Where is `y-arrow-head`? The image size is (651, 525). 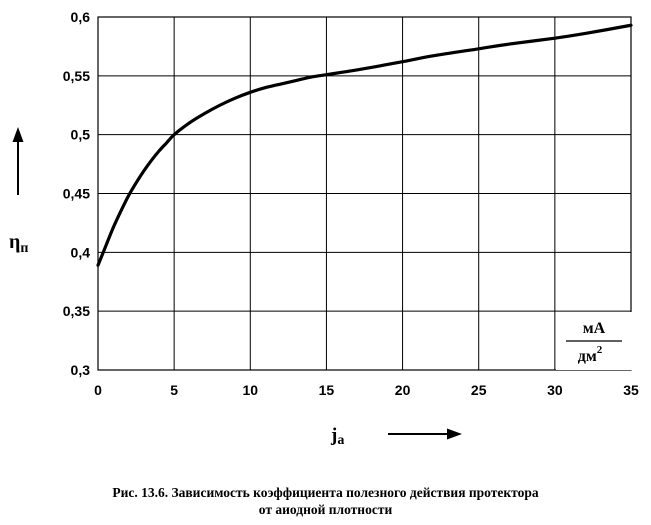
y-arrow-head is located at coordinates (18, 134).